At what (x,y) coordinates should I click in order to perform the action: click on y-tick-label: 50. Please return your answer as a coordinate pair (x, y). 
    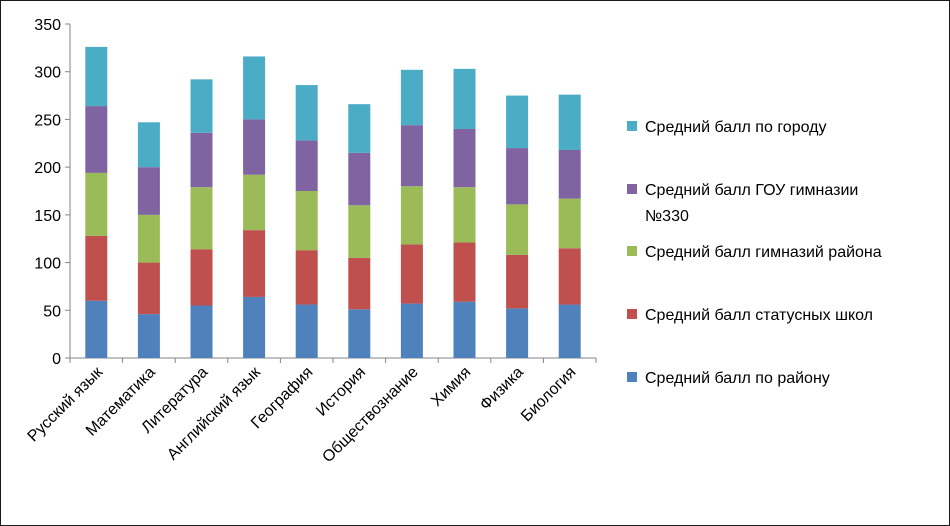
    Looking at the image, I should click on (52, 311).